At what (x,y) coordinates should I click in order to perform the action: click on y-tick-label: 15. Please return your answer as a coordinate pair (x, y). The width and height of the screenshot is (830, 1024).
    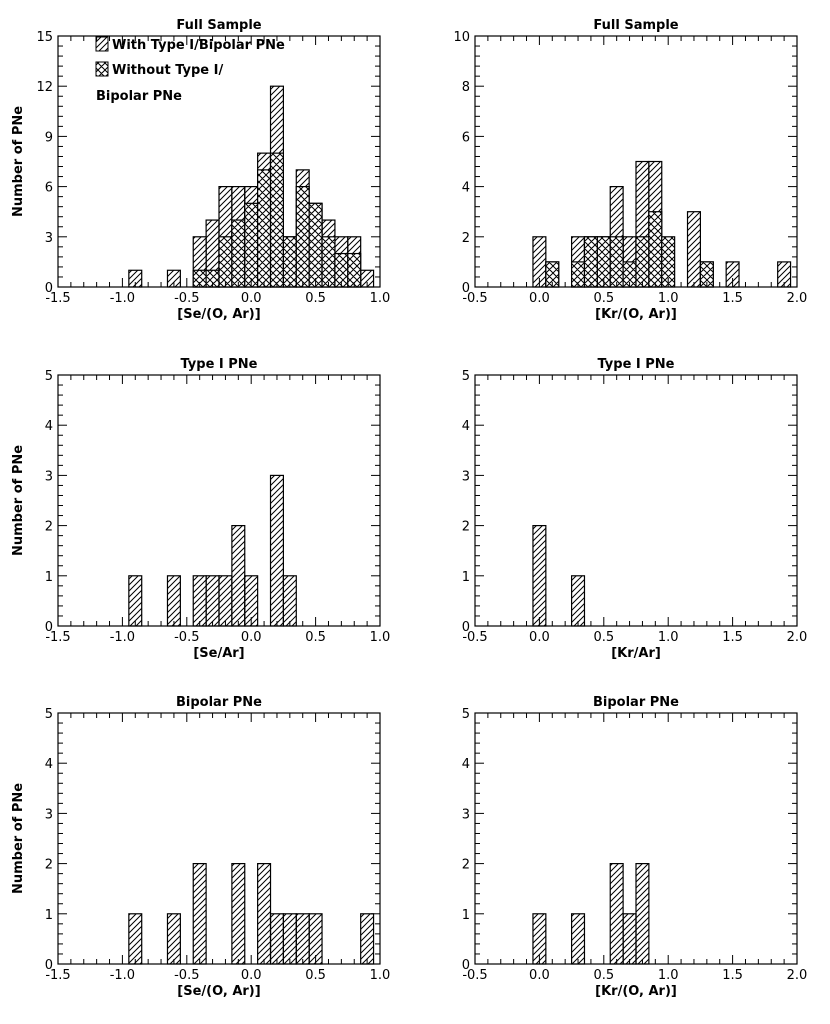
    Looking at the image, I should click on (44, 37).